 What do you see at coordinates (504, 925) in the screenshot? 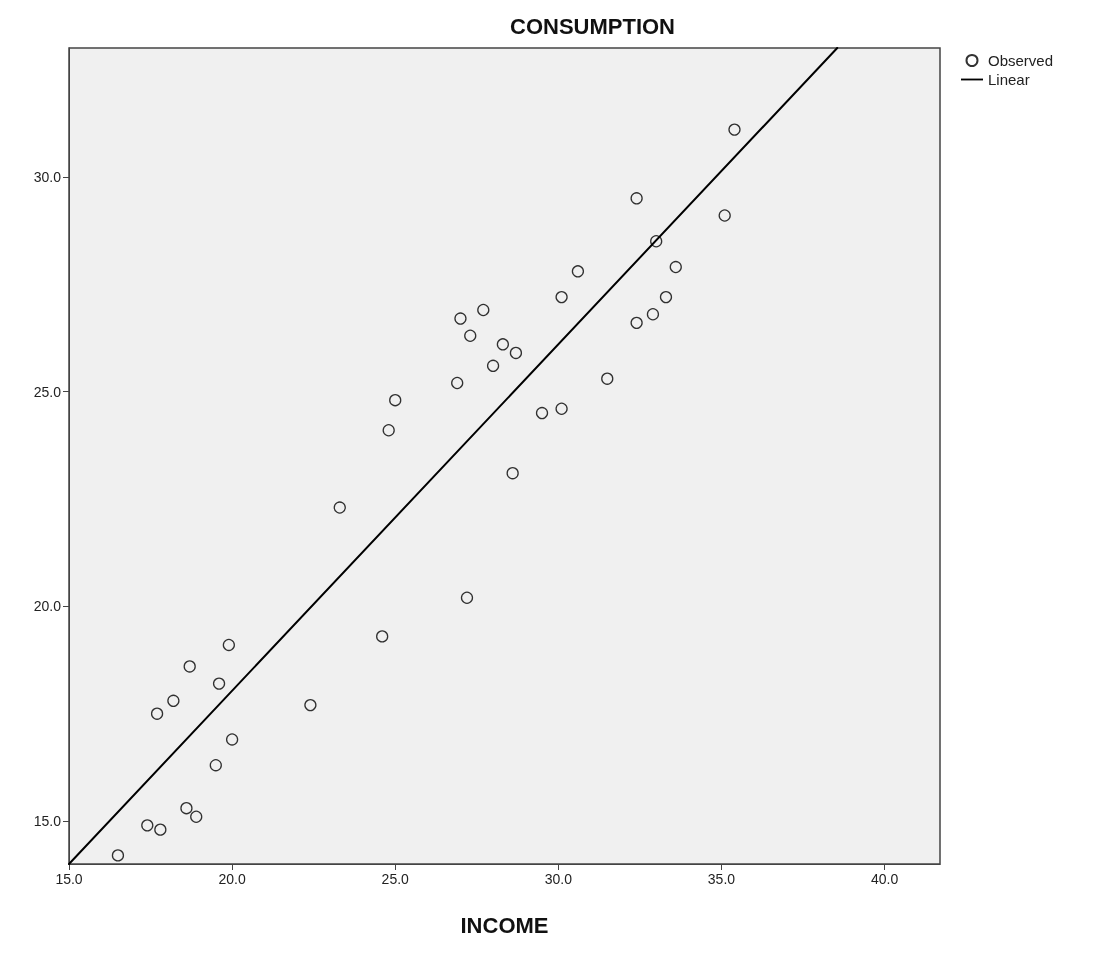
I see `x-axis-title: INCOME` at bounding box center [504, 925].